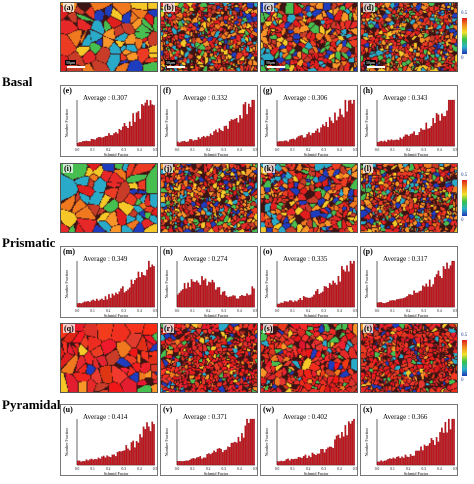 The width and height of the screenshot is (474, 484). I want to click on panel-label: (p), so click(368, 251).